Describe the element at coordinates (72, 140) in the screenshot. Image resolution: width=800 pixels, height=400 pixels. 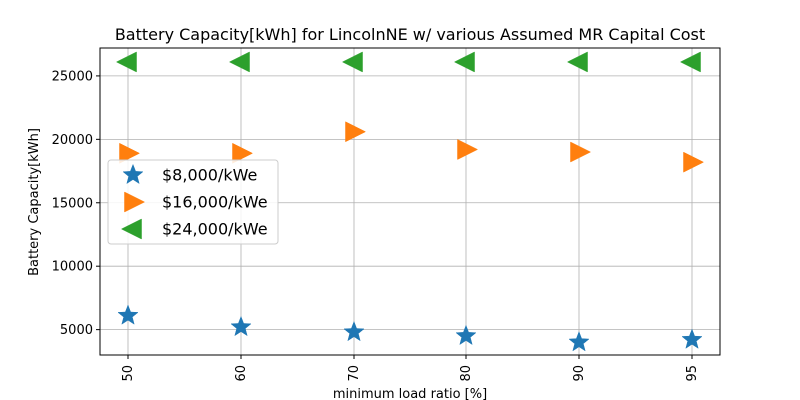
I see `y-tick-label: 20000` at that location.